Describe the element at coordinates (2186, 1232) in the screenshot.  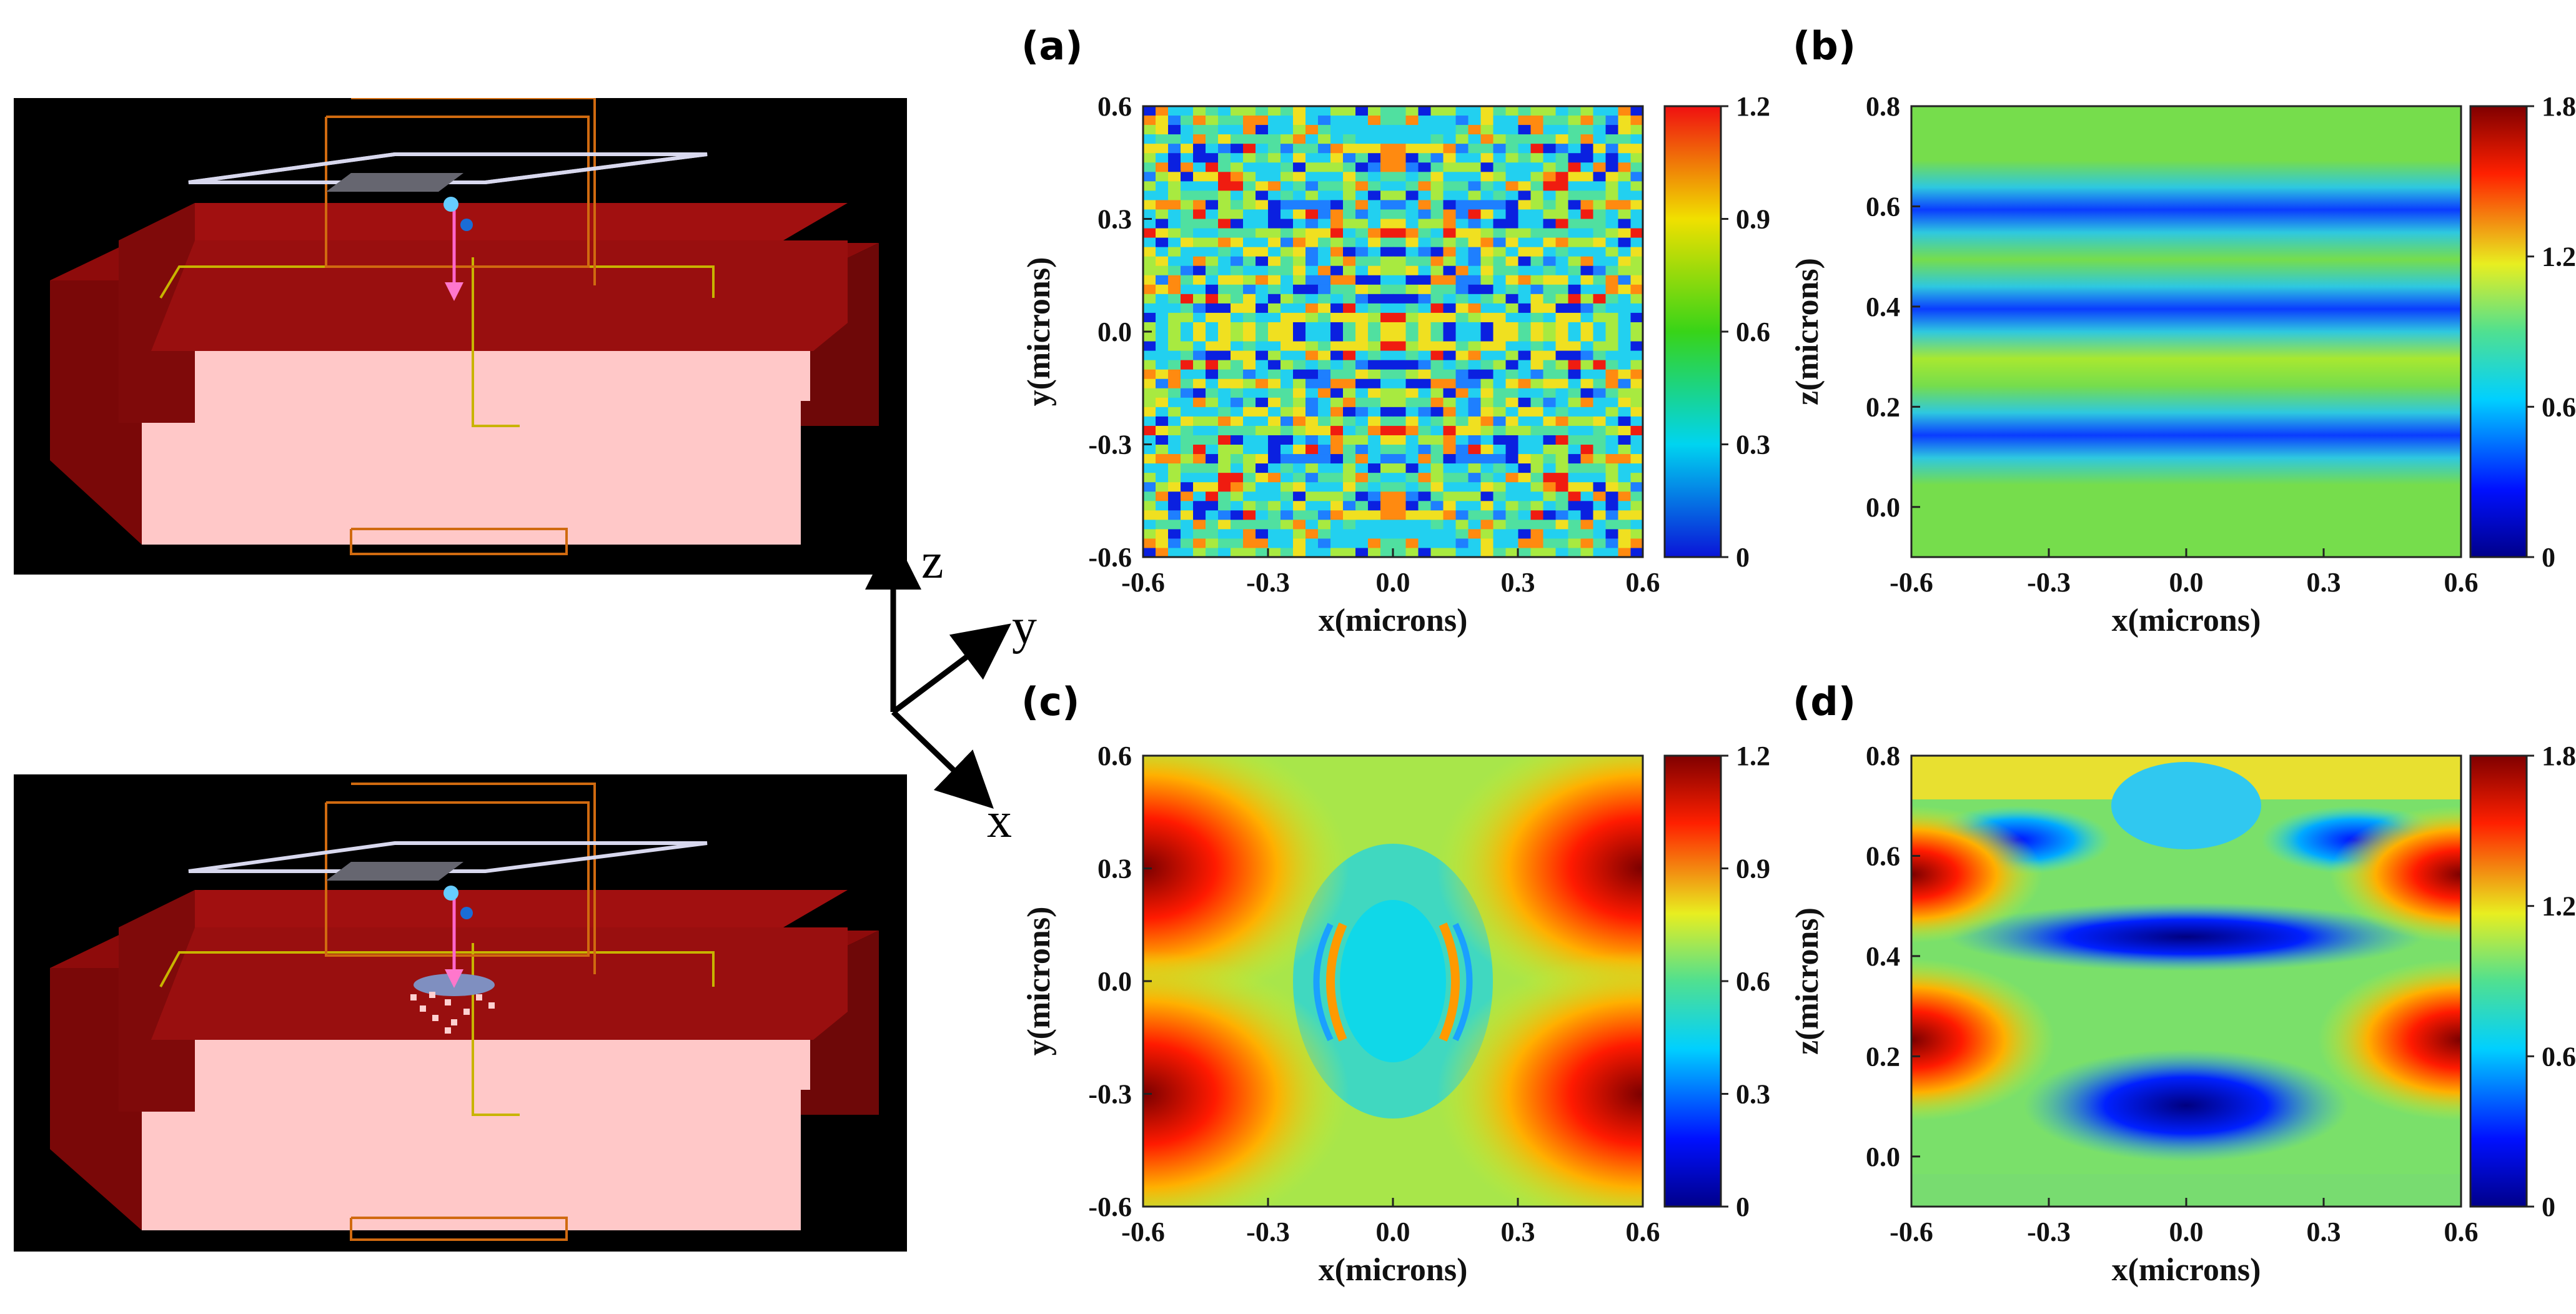
I see `plot-d-xtick-label: 0.0` at that location.